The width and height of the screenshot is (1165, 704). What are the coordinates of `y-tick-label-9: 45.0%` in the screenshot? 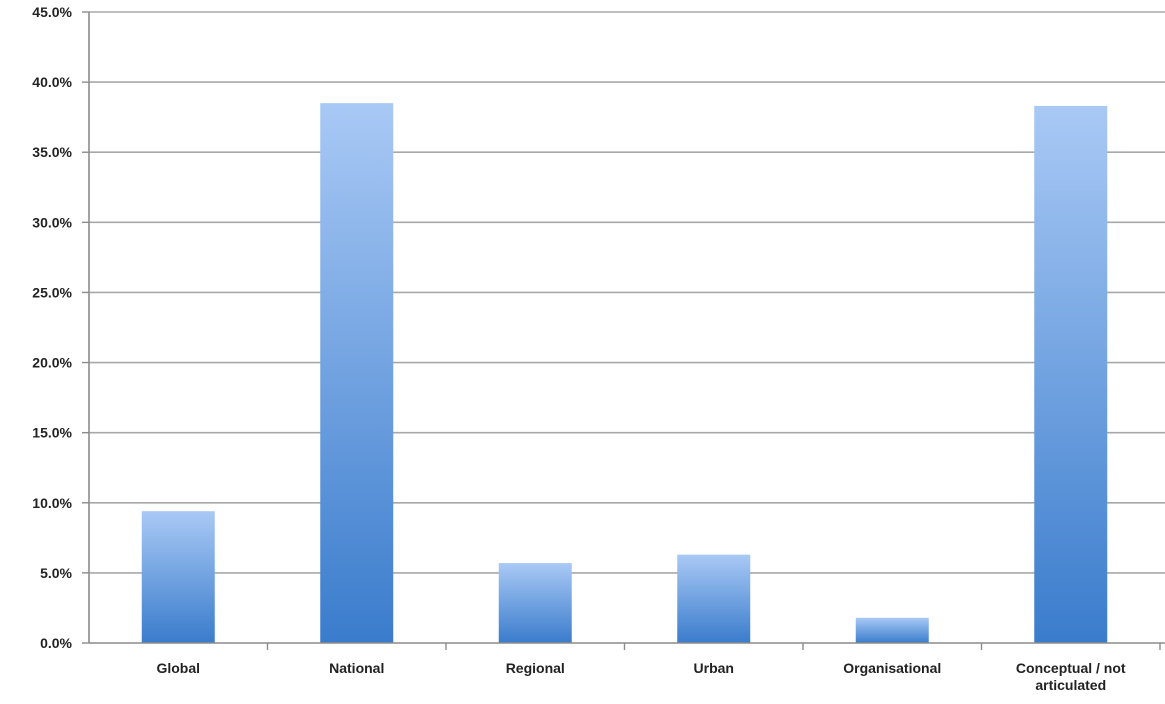 It's located at (52, 12).